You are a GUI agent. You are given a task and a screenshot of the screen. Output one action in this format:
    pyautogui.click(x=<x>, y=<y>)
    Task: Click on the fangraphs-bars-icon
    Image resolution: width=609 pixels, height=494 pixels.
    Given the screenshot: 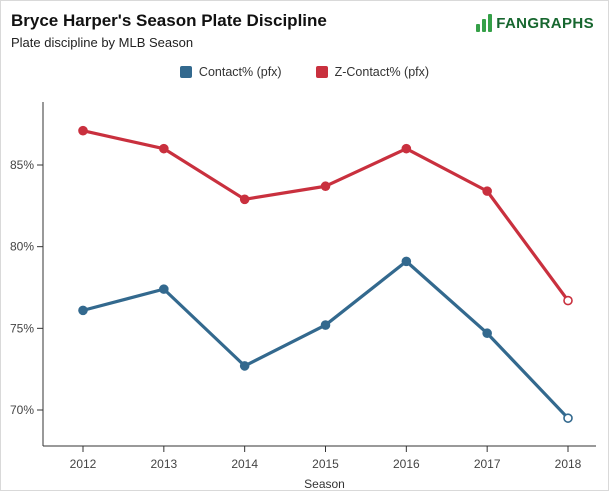 What is the action you would take?
    pyautogui.click(x=484, y=23)
    